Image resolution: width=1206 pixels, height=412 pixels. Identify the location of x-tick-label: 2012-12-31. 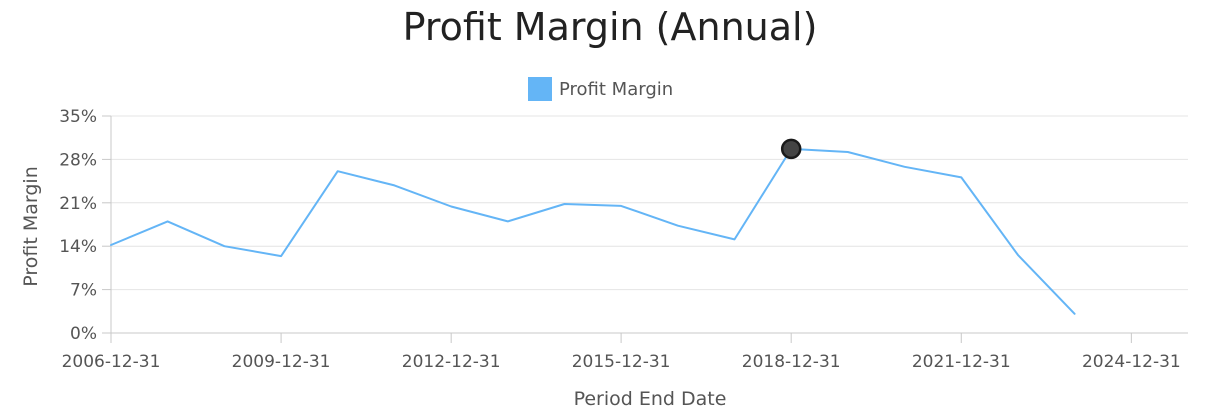
(451, 362).